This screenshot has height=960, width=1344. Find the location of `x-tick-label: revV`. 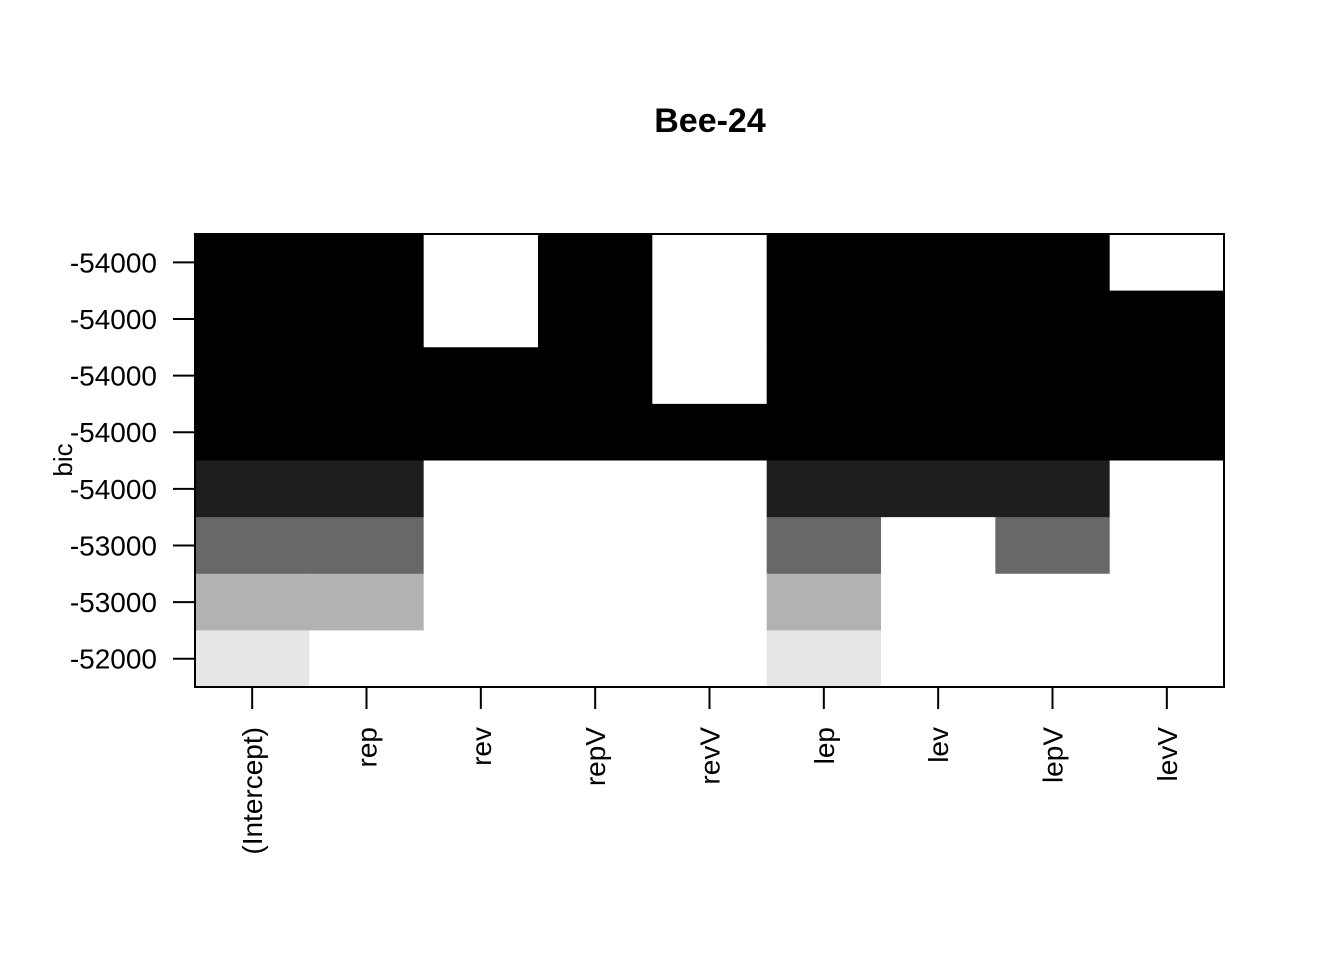

x-tick-label: revV is located at coordinates (710, 756).